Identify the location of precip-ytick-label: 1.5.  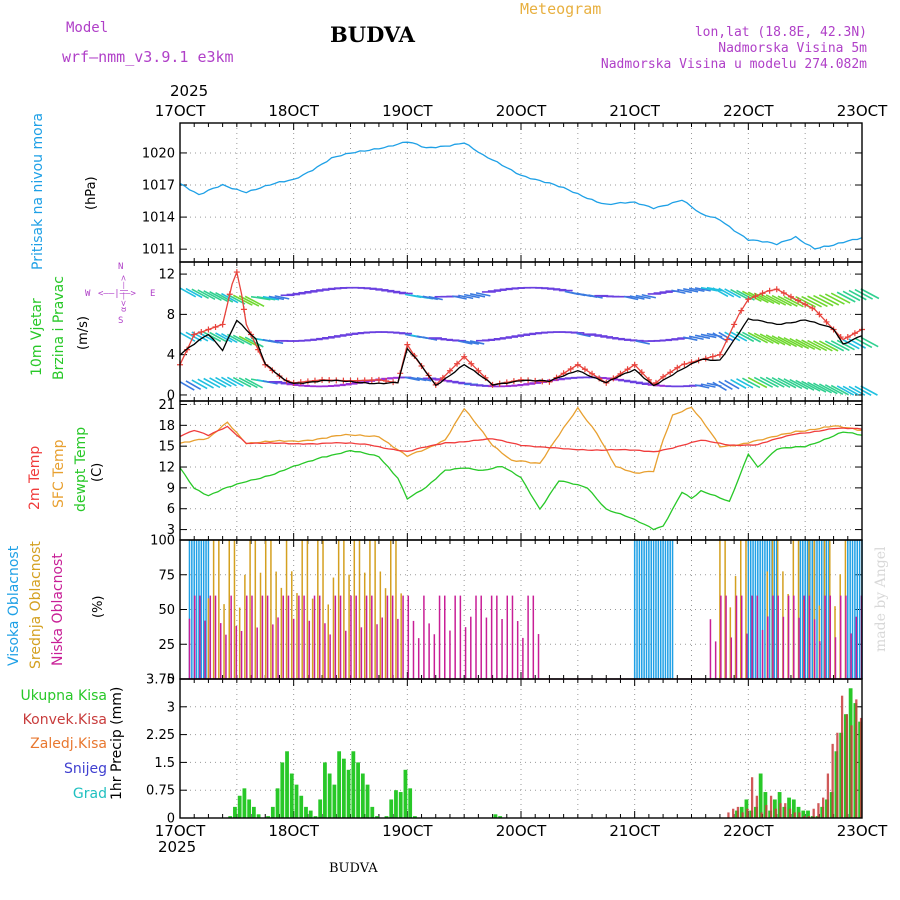
(164, 763).